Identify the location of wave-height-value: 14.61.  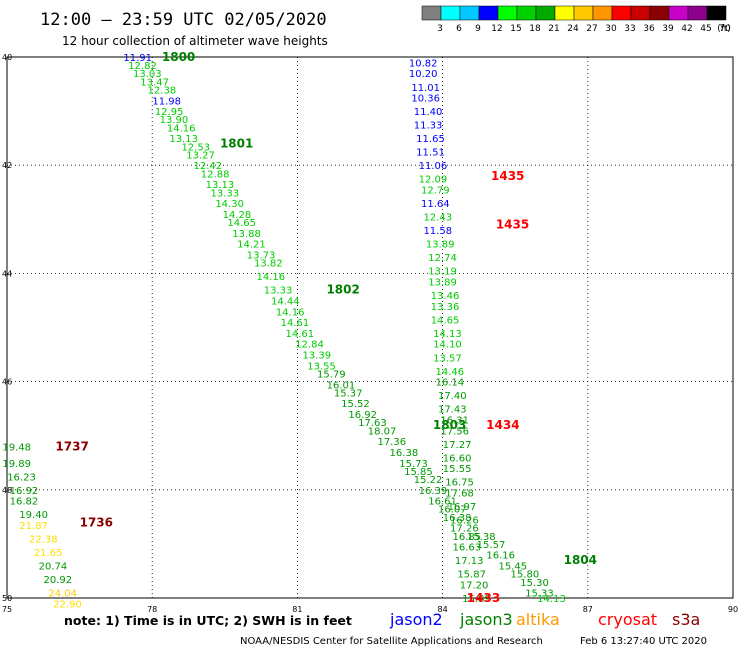
(299, 334).